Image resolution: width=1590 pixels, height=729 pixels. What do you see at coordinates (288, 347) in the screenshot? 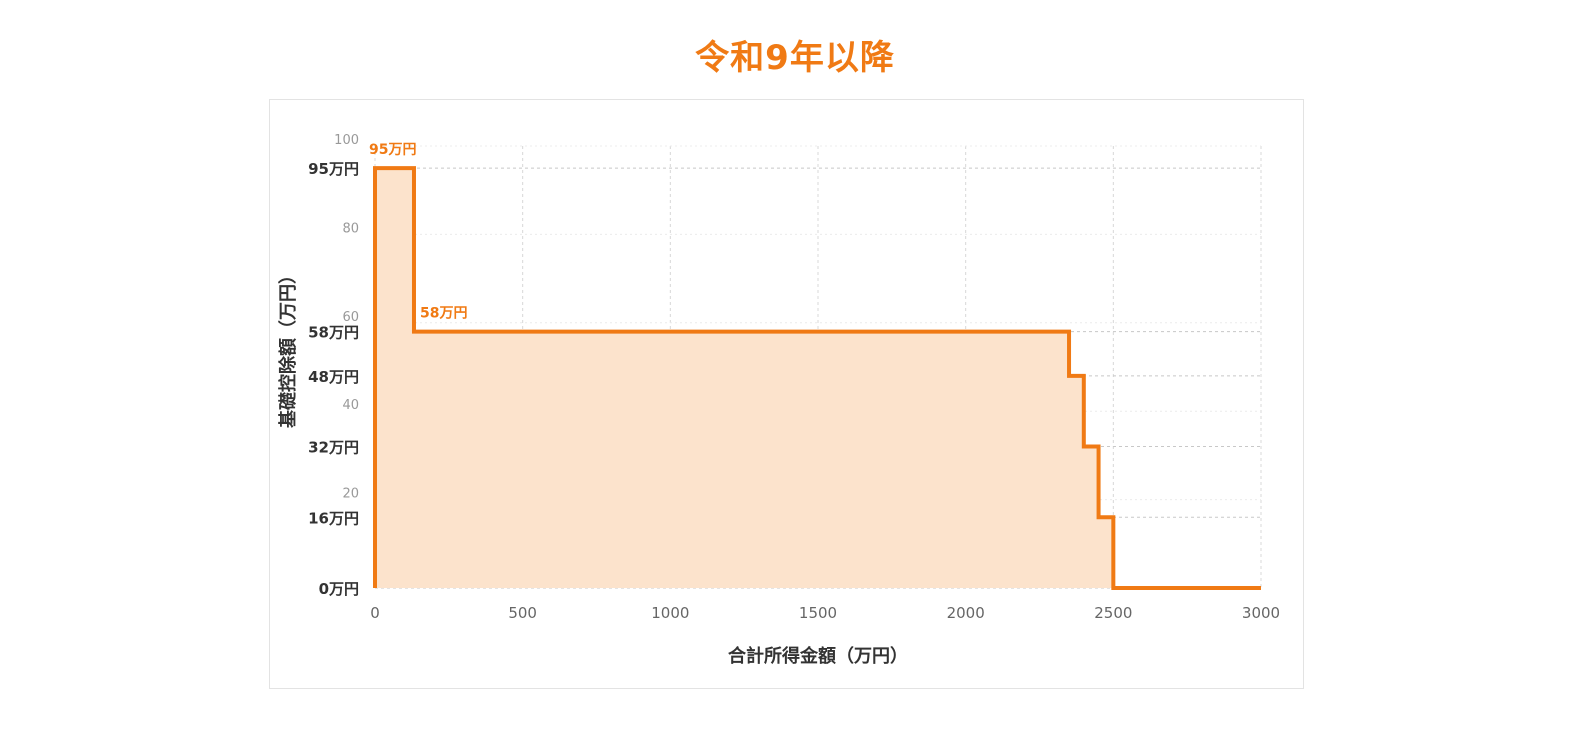
I see `y-axis-title: 基礎控除額（万円）` at bounding box center [288, 347].